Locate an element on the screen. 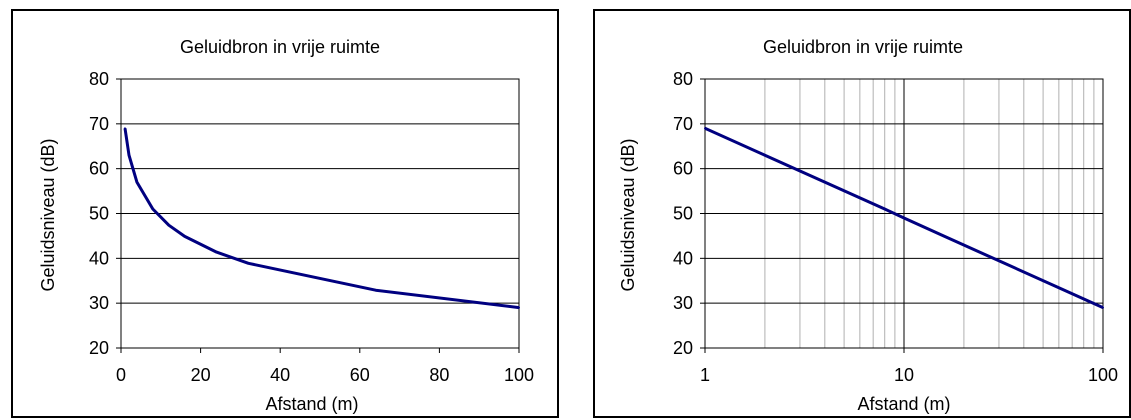  x-tick-label: 60 is located at coordinates (360, 375).